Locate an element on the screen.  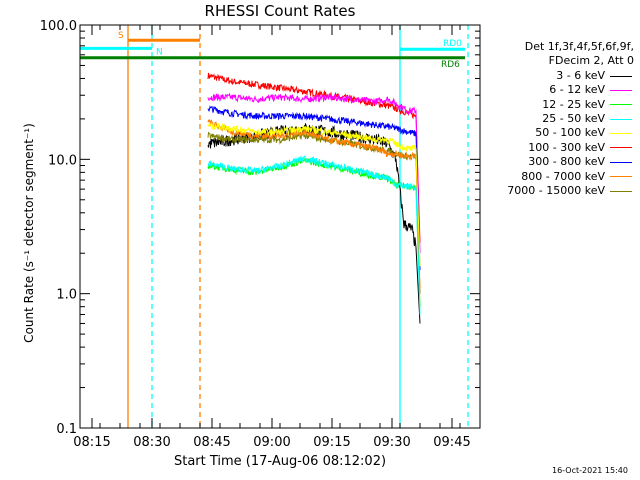
legend-entry-label: 300 - 800 keV is located at coordinates (566, 162).